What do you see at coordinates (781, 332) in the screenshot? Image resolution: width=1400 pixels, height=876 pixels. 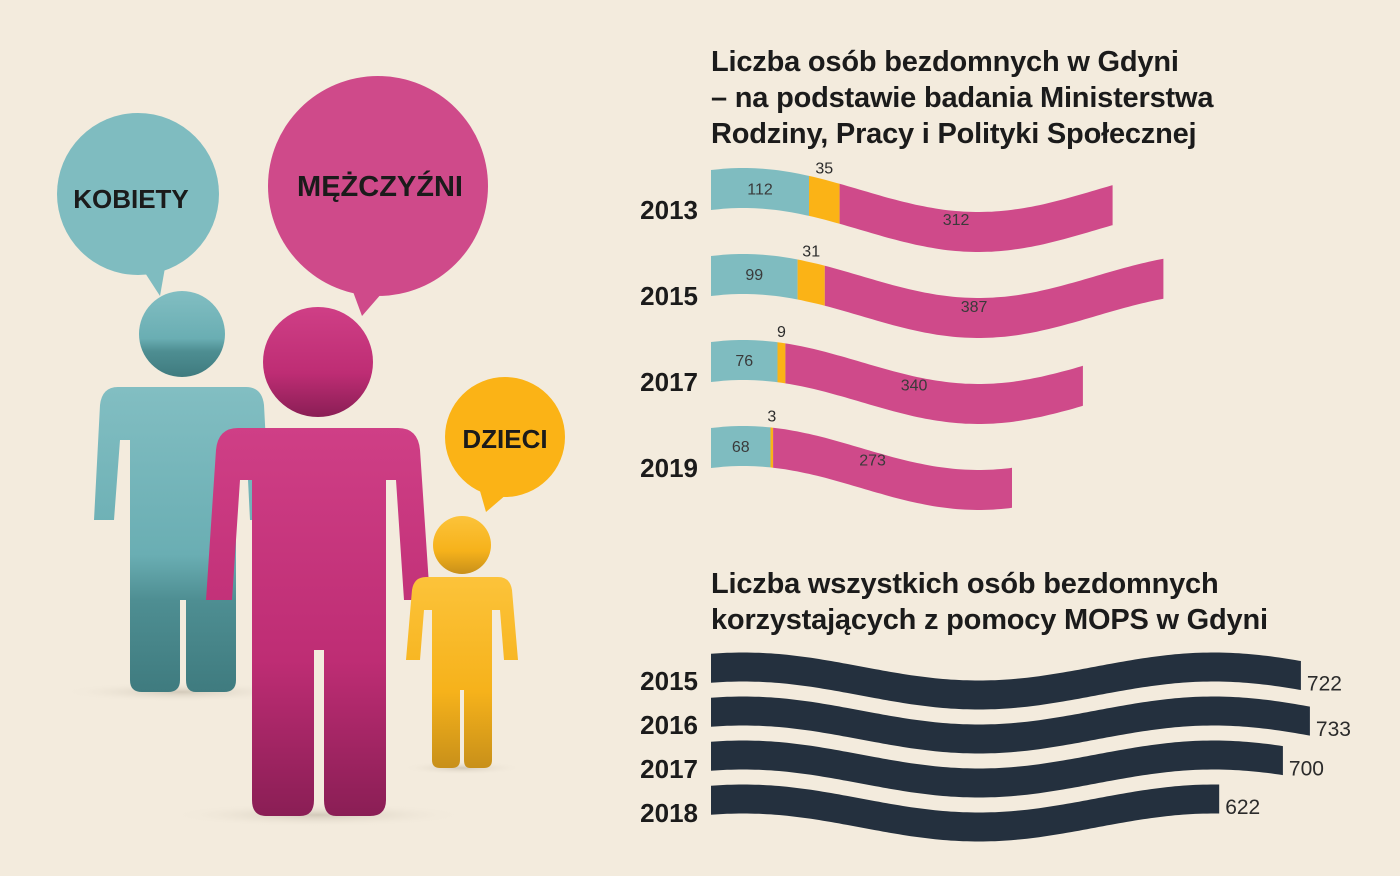 I see `value-label-children: 9` at bounding box center [781, 332].